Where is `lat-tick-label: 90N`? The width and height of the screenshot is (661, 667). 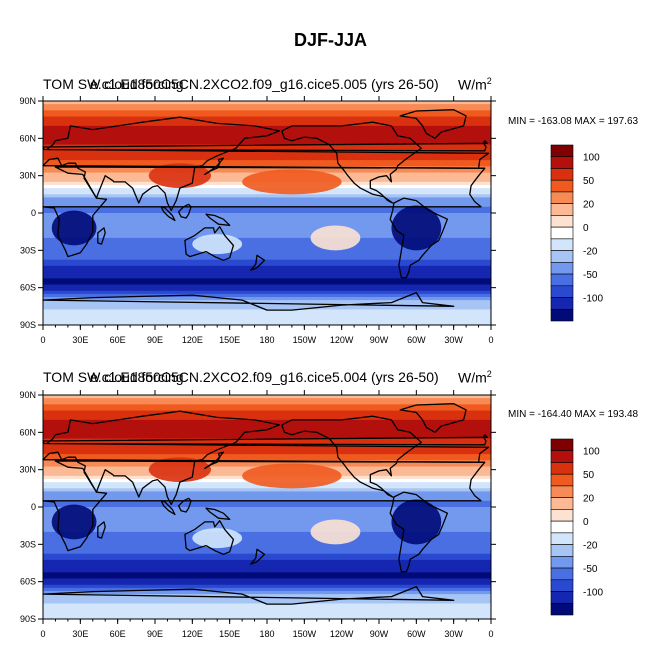
lat-tick-label: 90N is located at coordinates (27, 395).